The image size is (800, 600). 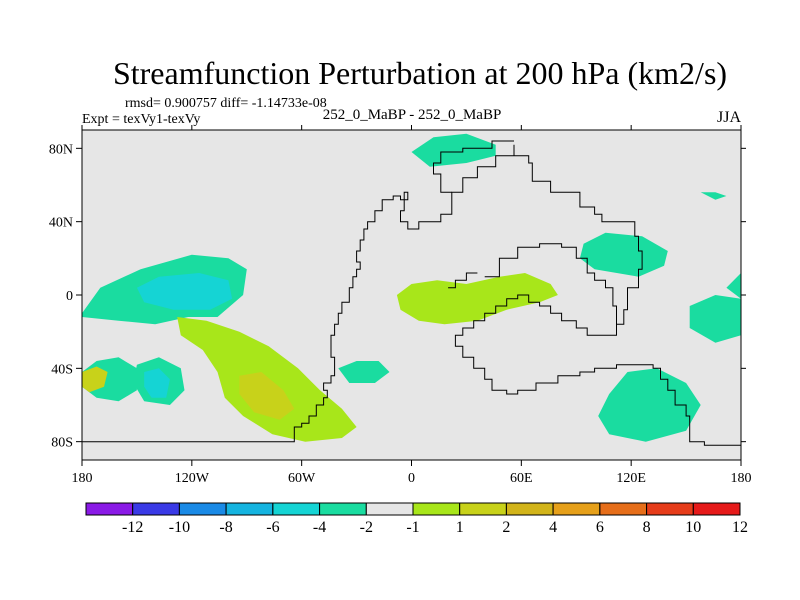 I want to click on x-tick-label: 60E, so click(x=521, y=478).